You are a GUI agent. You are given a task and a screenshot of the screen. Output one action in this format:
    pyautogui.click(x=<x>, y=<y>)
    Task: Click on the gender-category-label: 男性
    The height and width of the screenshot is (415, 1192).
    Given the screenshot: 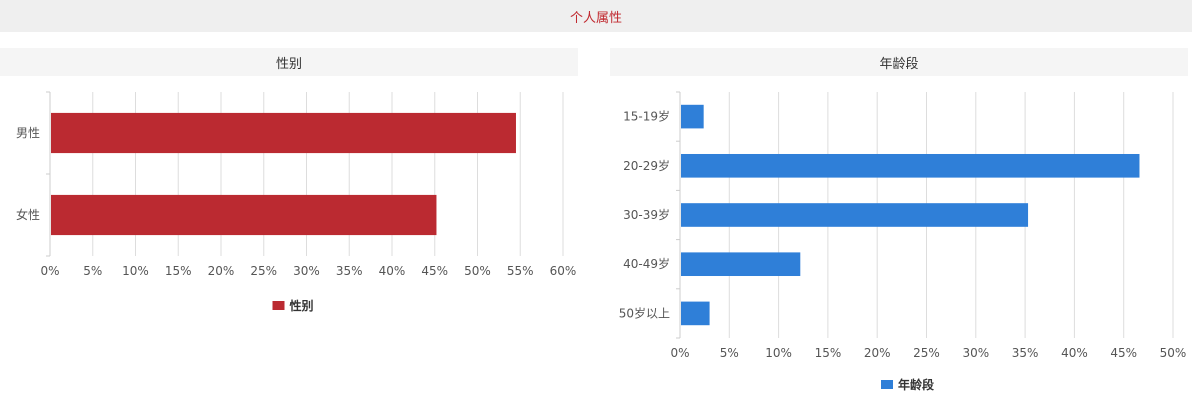 What is the action you would take?
    pyautogui.click(x=28, y=133)
    